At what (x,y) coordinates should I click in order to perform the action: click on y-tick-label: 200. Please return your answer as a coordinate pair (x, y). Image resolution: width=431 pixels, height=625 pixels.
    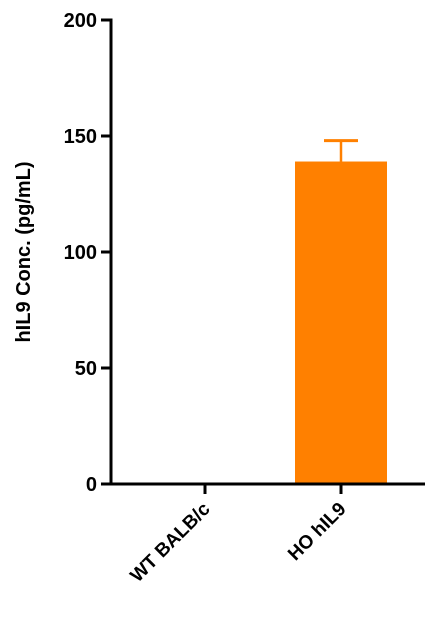
    Looking at the image, I should click on (80, 21).